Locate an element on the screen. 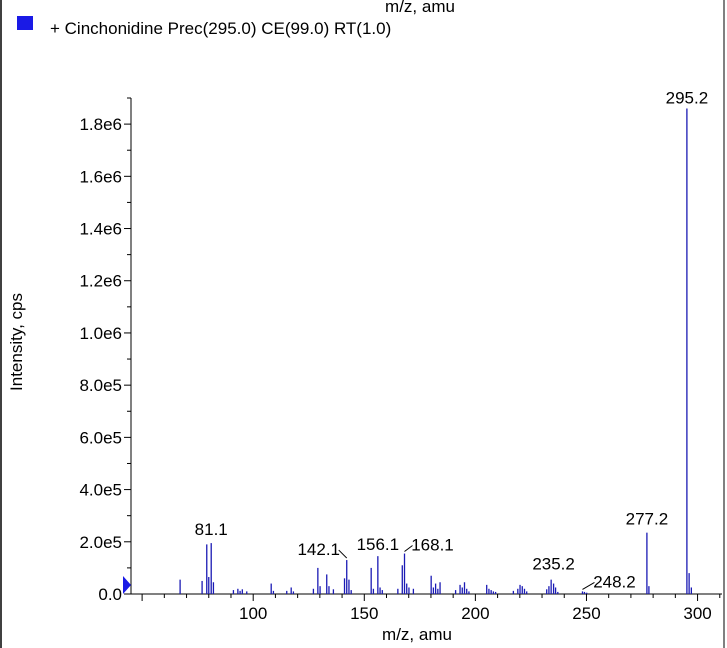 The width and height of the screenshot is (727, 648). baseline-marker-icon is located at coordinates (127, 585).